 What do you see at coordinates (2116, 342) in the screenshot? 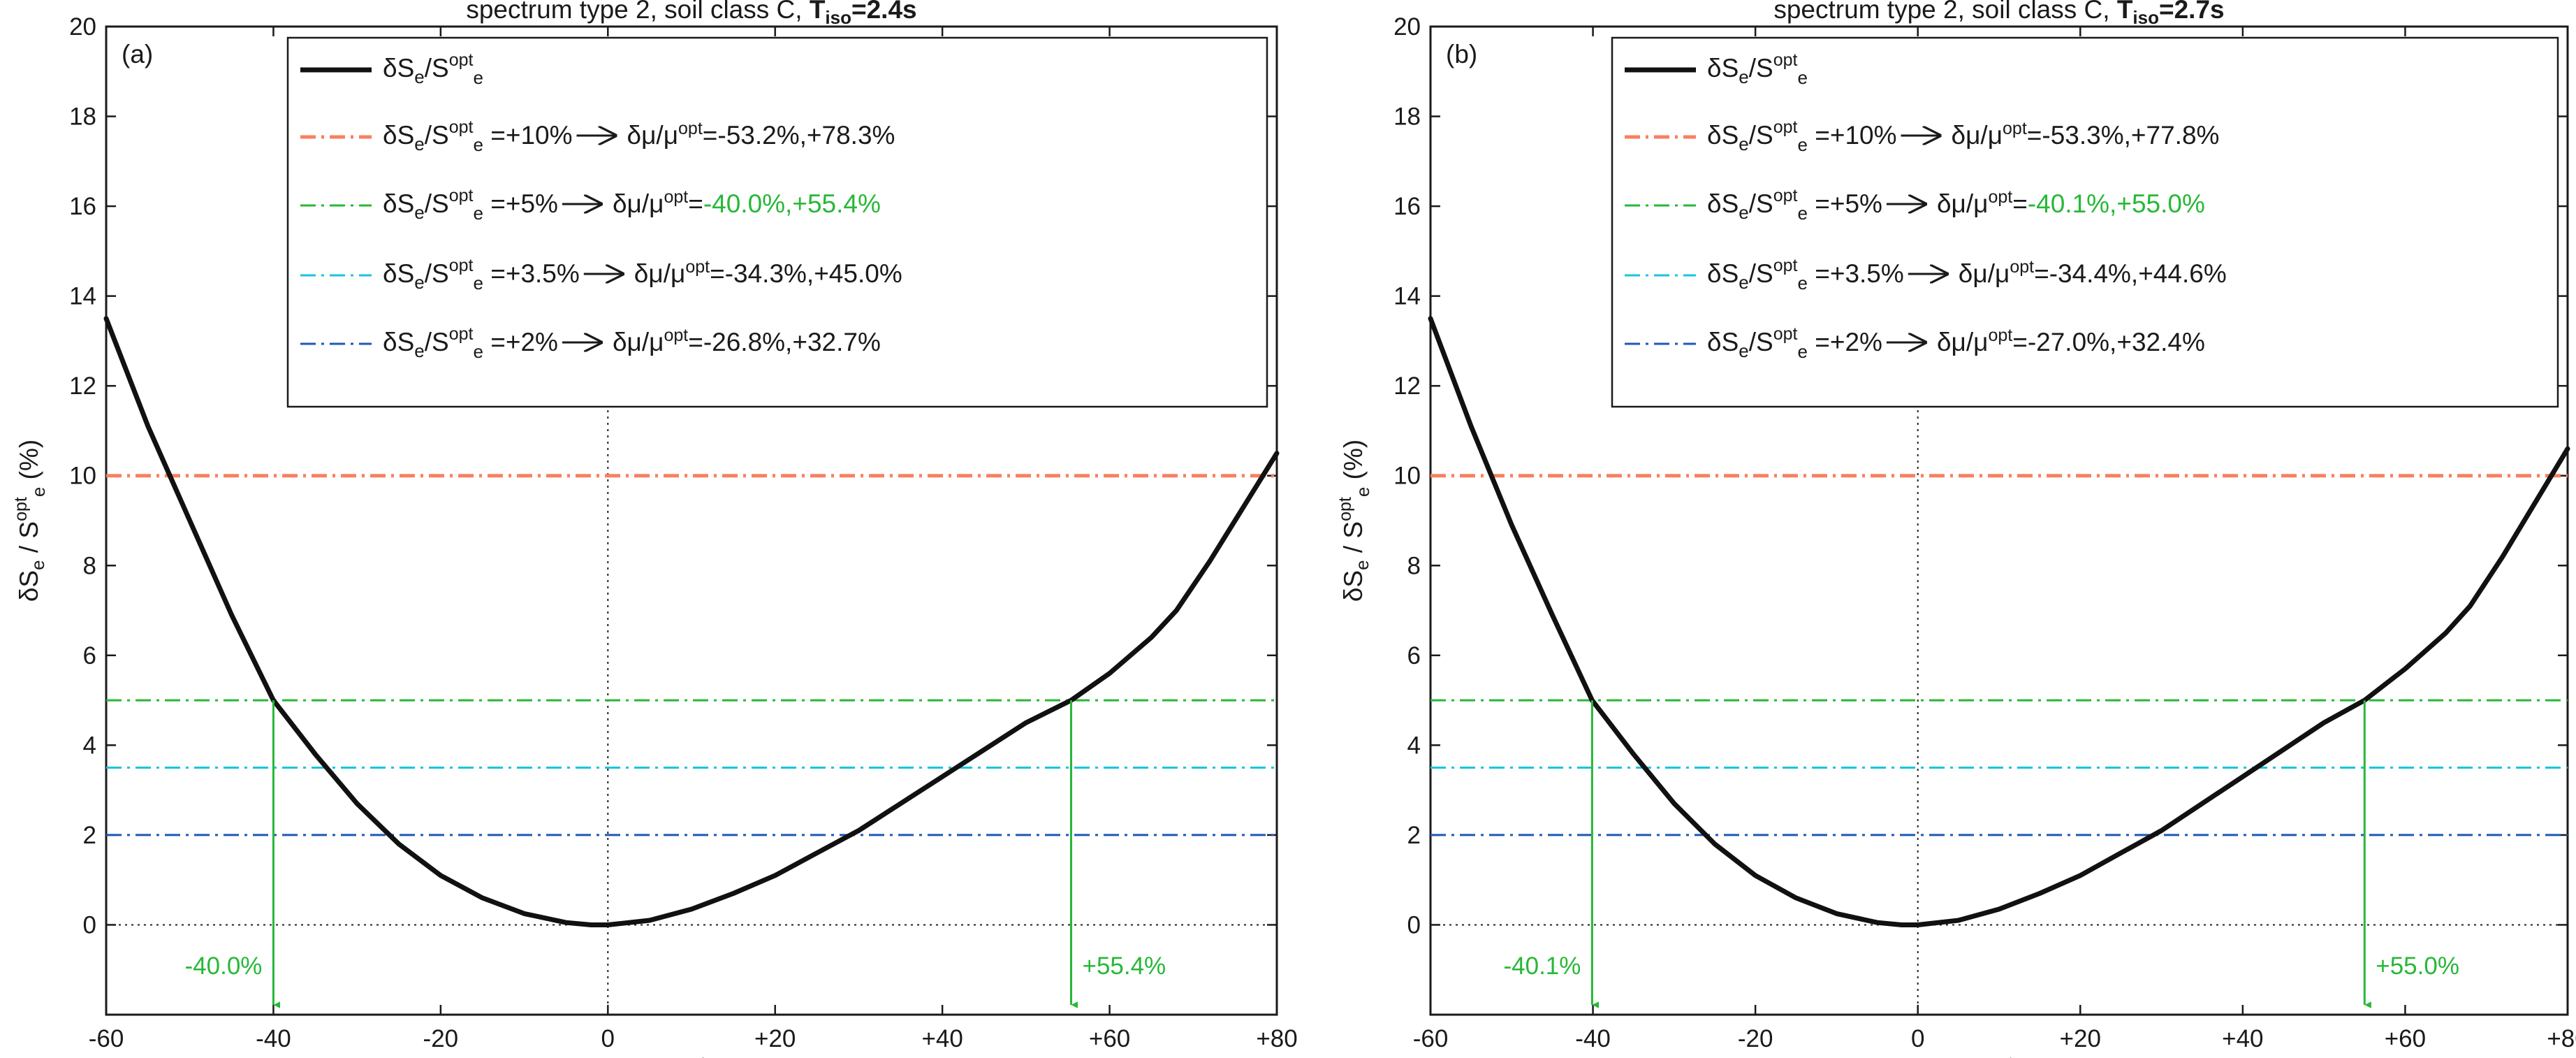
I see `leg-result-values: -27.0%,+32.4%` at bounding box center [2116, 342].